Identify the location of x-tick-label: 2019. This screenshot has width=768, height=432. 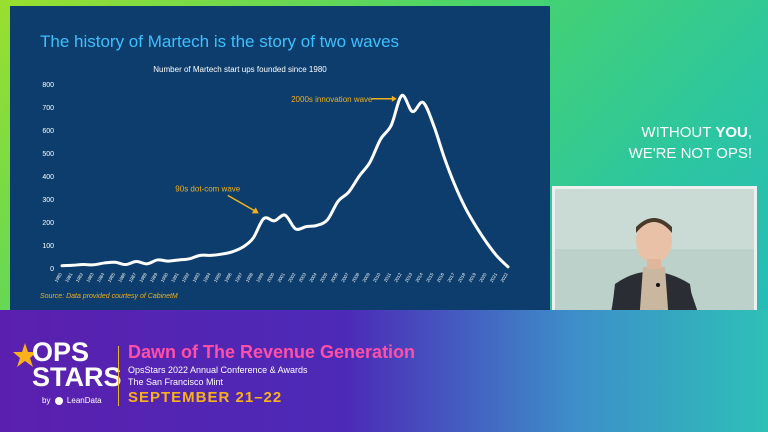
(473, 278).